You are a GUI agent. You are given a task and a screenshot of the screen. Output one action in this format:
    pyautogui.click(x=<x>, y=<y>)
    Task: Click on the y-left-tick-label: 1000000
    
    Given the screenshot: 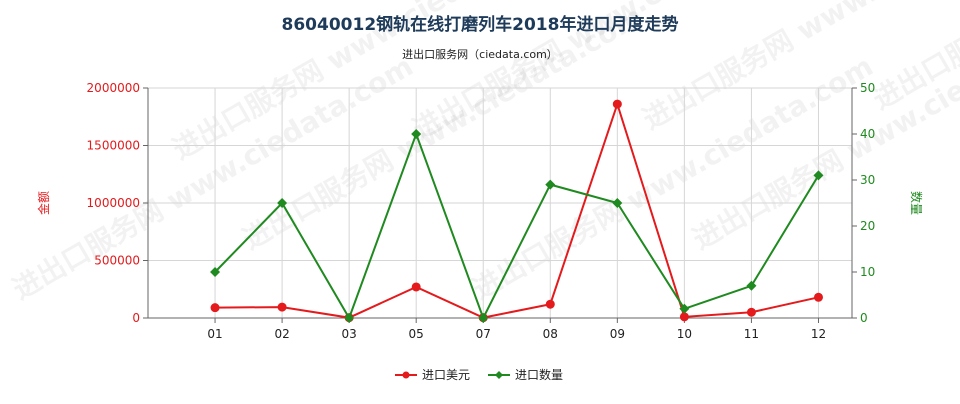 What is the action you would take?
    pyautogui.click(x=113, y=203)
    